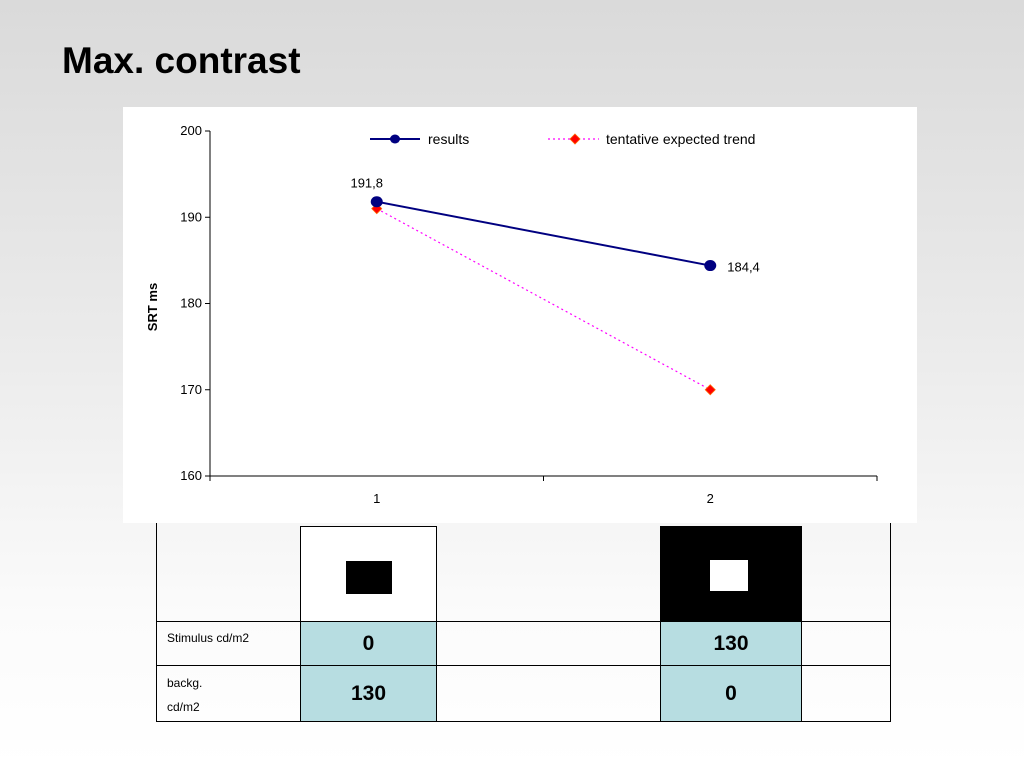  I want to click on condition-2-swatch, so click(731, 574).